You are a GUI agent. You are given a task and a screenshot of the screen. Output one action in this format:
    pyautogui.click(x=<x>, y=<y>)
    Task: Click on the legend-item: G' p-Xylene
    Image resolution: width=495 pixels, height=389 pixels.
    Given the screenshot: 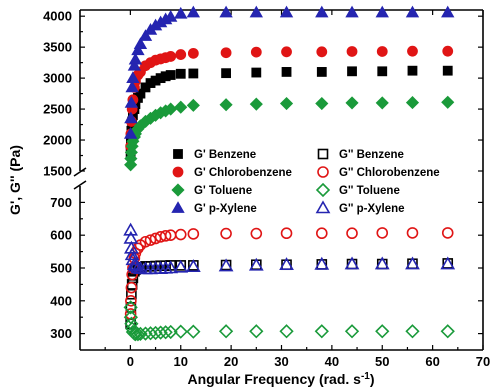 What is the action you would take?
    pyautogui.click(x=214, y=208)
    